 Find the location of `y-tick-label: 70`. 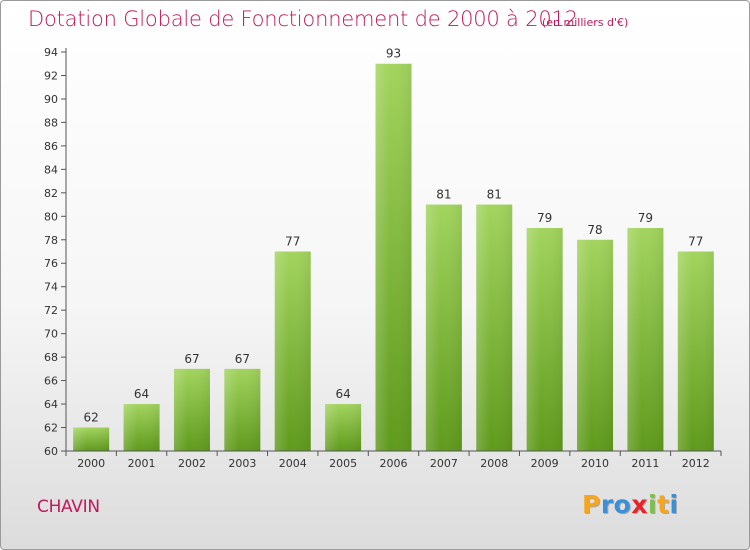

y-tick-label: 70 is located at coordinates (51, 334).